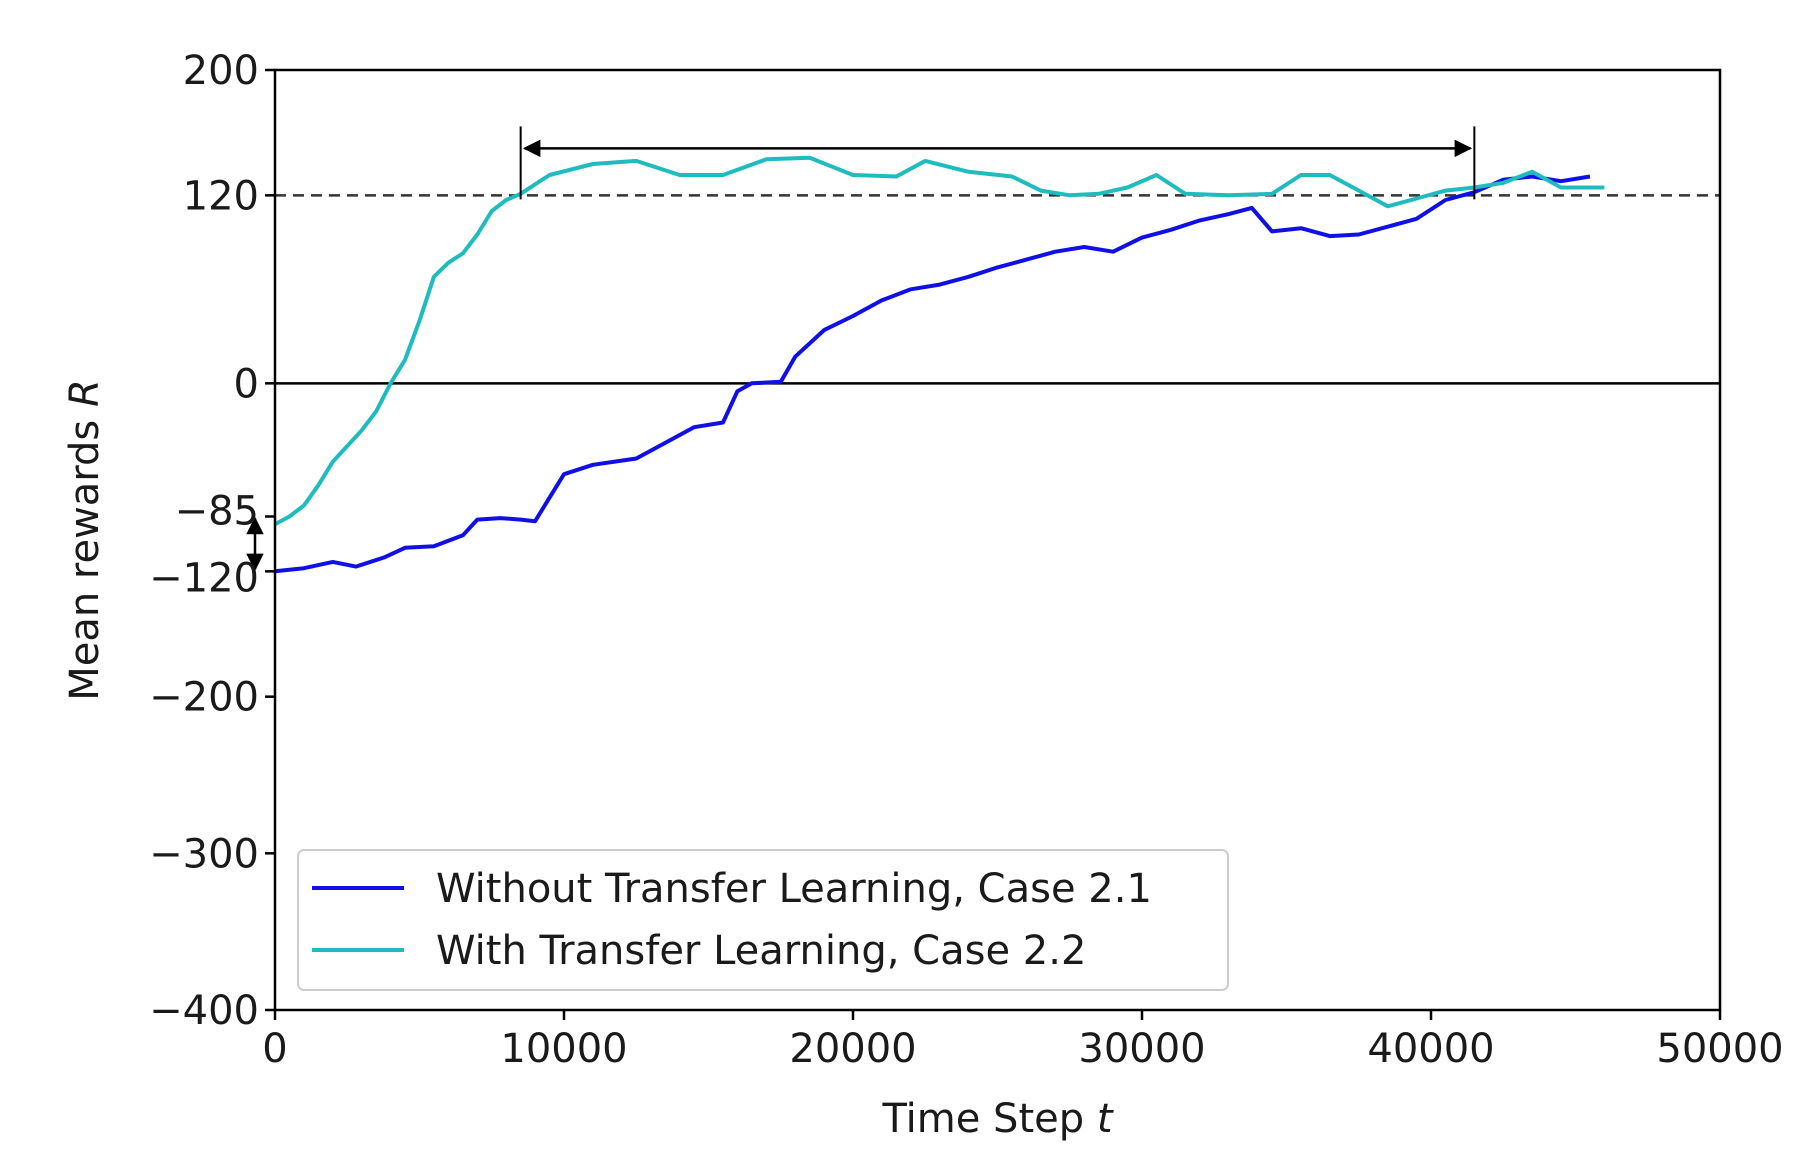  Describe the element at coordinates (204, 578) in the screenshot. I see `y-tick-label: −120` at that location.